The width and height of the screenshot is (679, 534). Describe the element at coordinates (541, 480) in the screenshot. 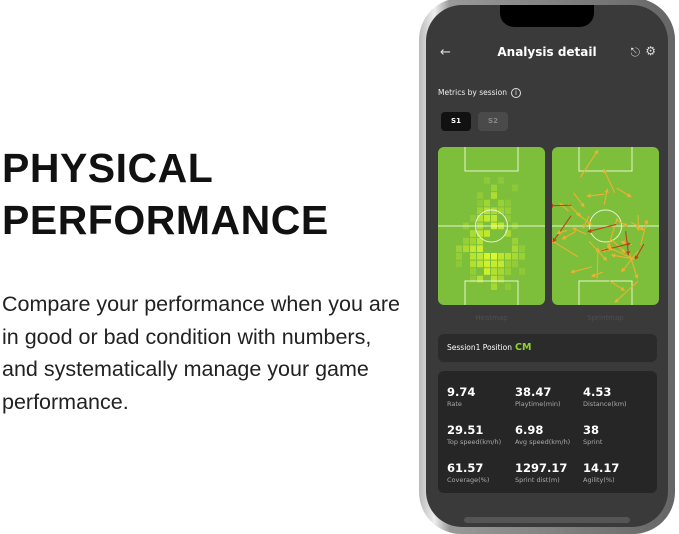

I see `stat-label: Sprint dist(m)` at that location.